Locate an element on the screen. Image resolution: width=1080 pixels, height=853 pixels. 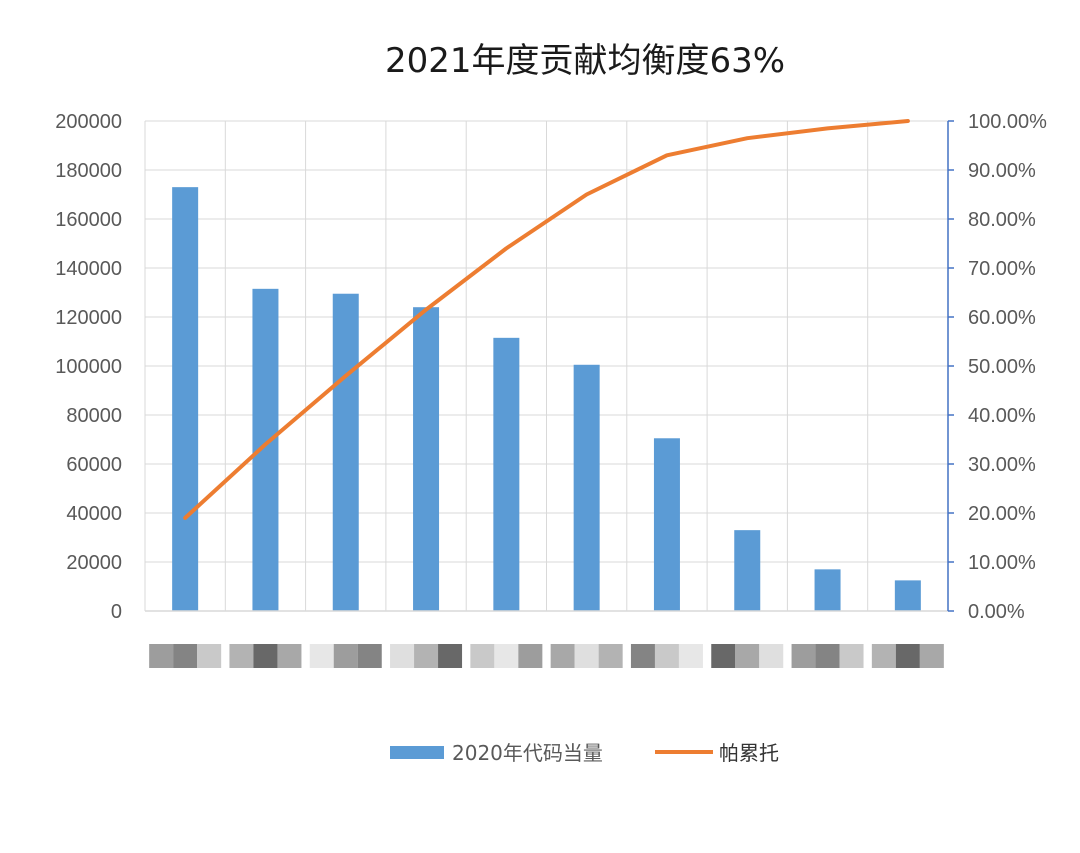
left-tick-label: 180000 is located at coordinates (88, 171).